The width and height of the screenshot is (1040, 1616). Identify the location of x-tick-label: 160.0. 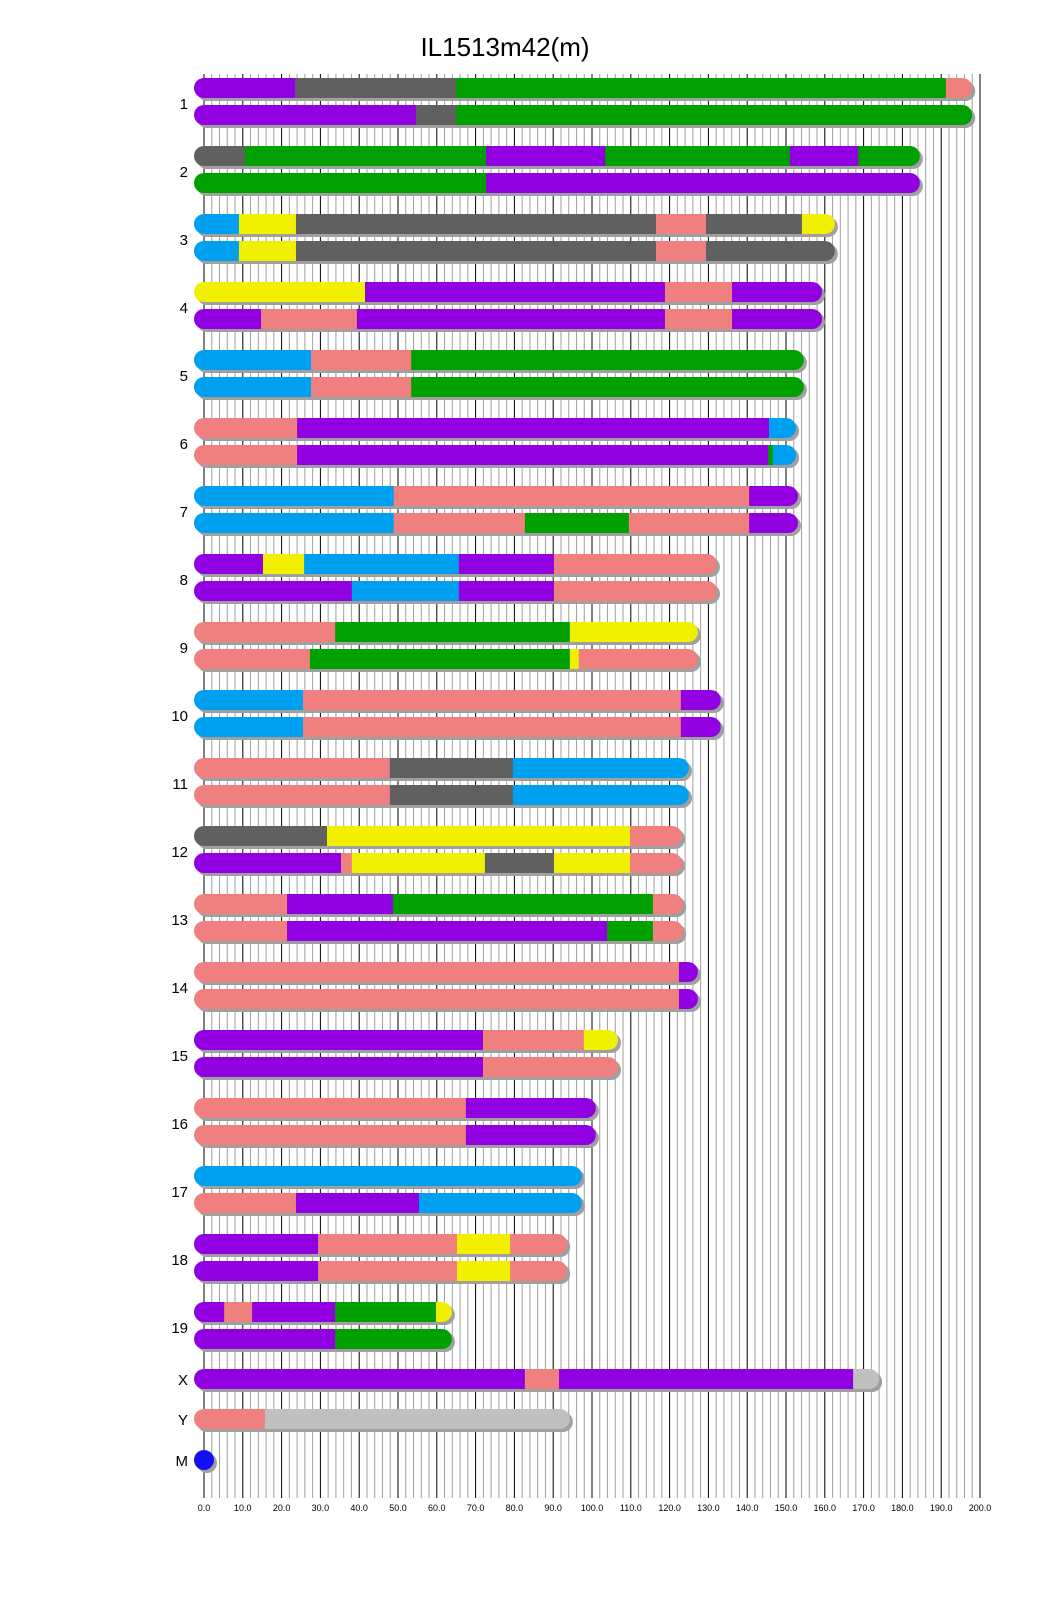
(825, 1508).